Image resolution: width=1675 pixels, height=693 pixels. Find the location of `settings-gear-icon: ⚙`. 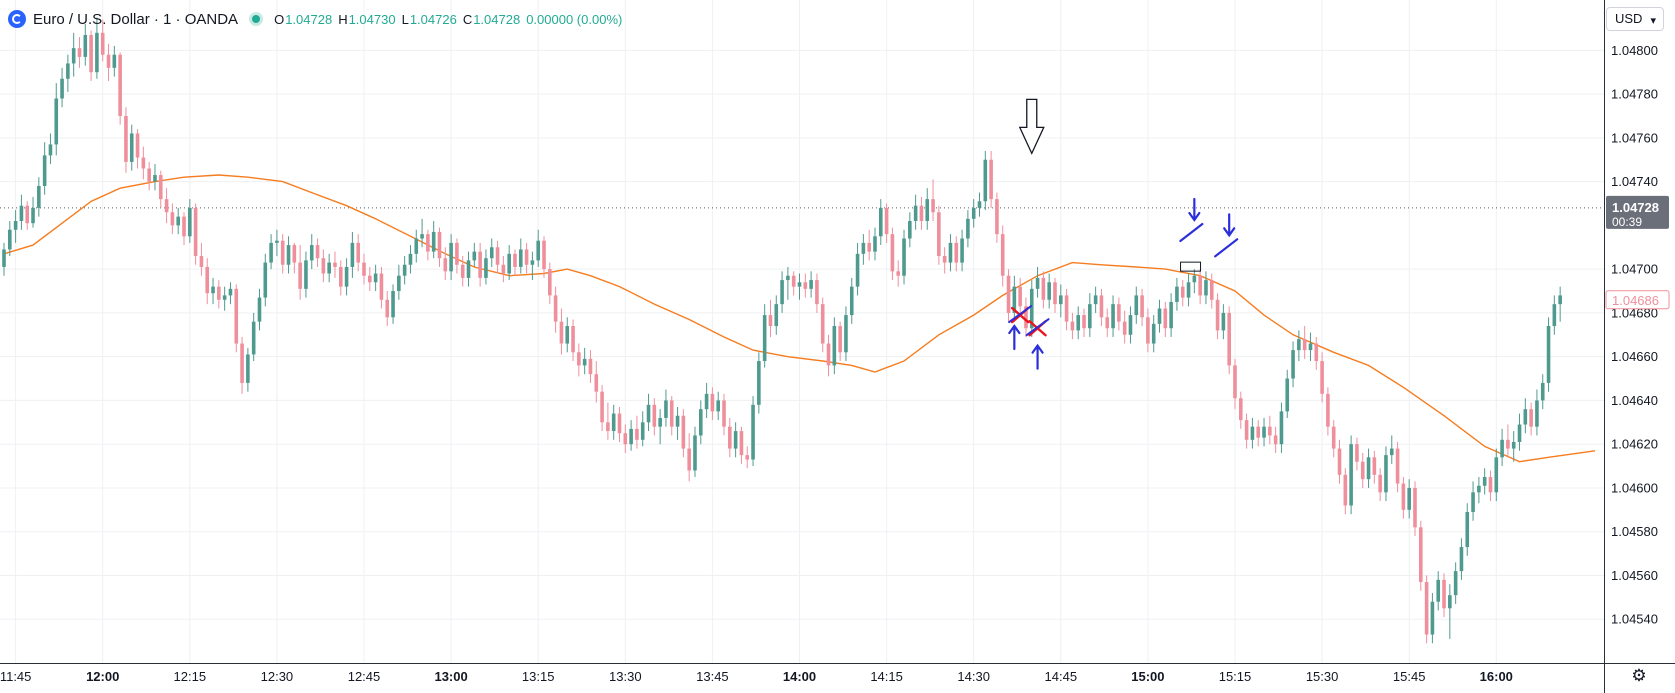

settings-gear-icon: ⚙ is located at coordinates (1639, 675).